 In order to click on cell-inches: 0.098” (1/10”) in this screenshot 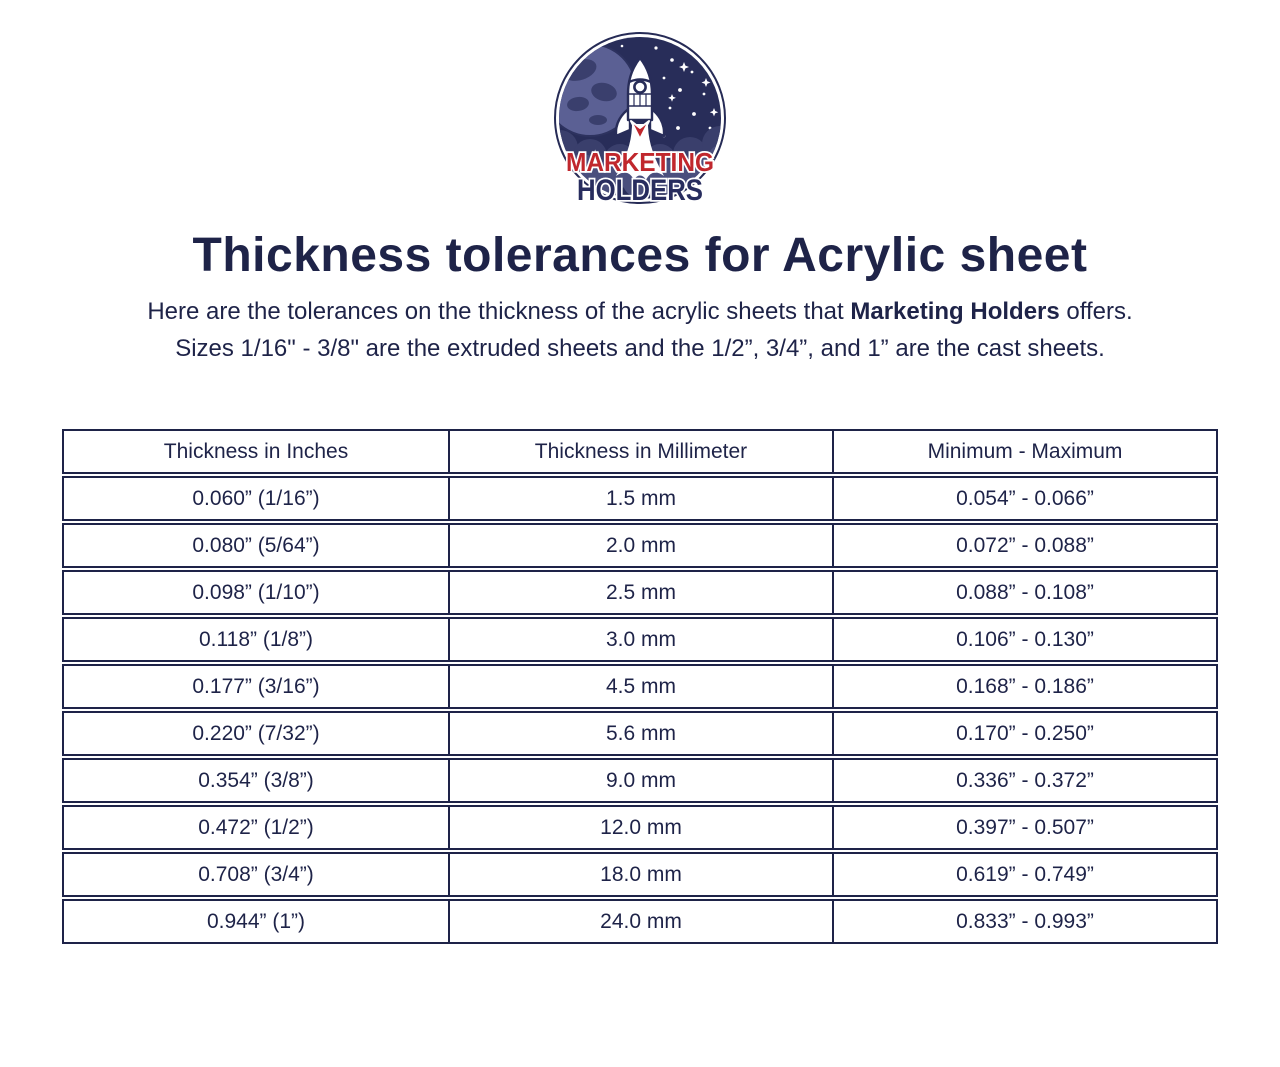, I will do `click(256, 592)`.